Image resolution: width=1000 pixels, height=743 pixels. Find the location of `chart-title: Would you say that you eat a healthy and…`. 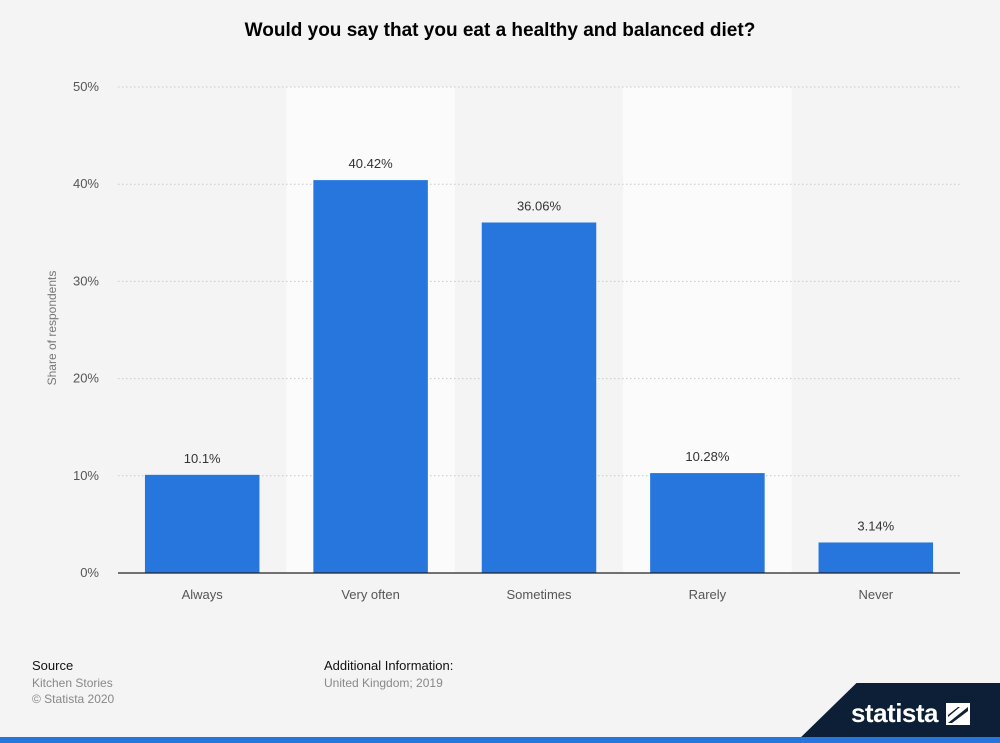

chart-title: Would you say that you eat a healthy and… is located at coordinates (500, 30).